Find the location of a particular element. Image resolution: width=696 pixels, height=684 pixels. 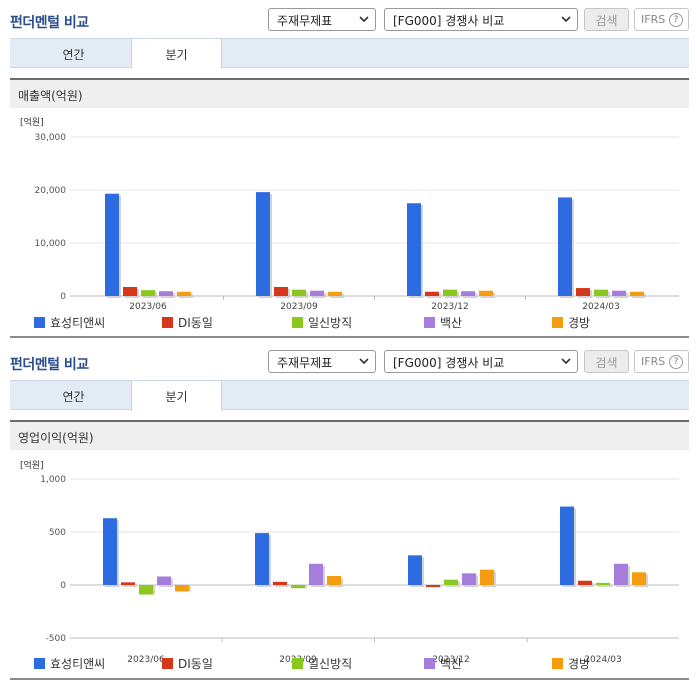

legend-label: 백산 is located at coordinates (451, 323).